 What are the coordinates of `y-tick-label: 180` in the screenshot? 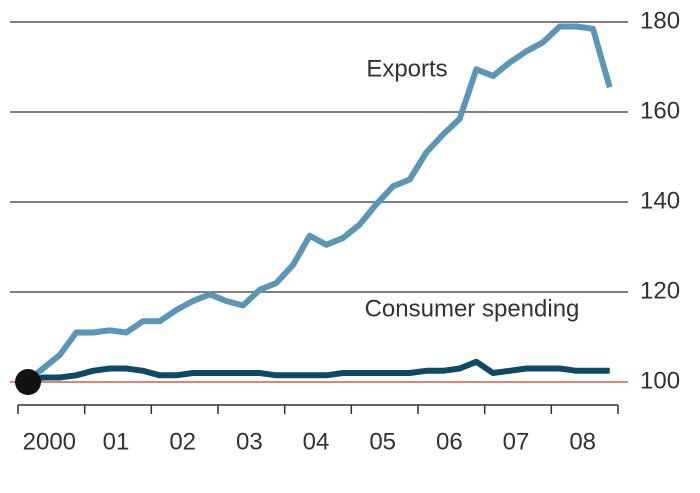 It's located at (660, 20).